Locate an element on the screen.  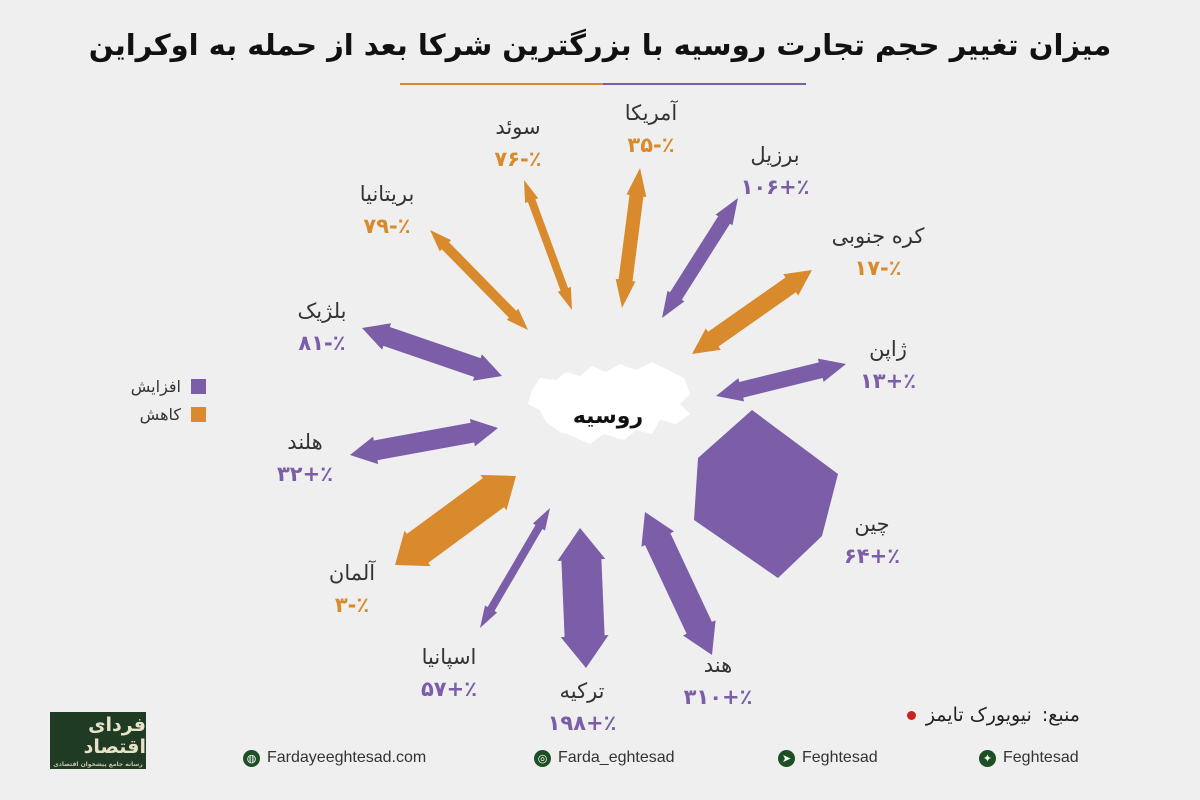
source-note: منبع: نیویورک تایمز is located at coordinates (993, 715).